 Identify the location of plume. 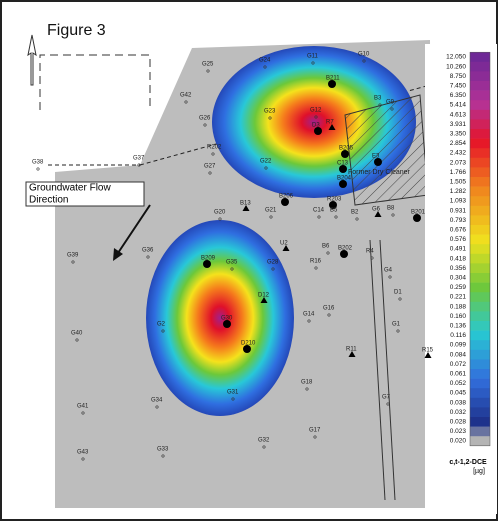
(220, 318).